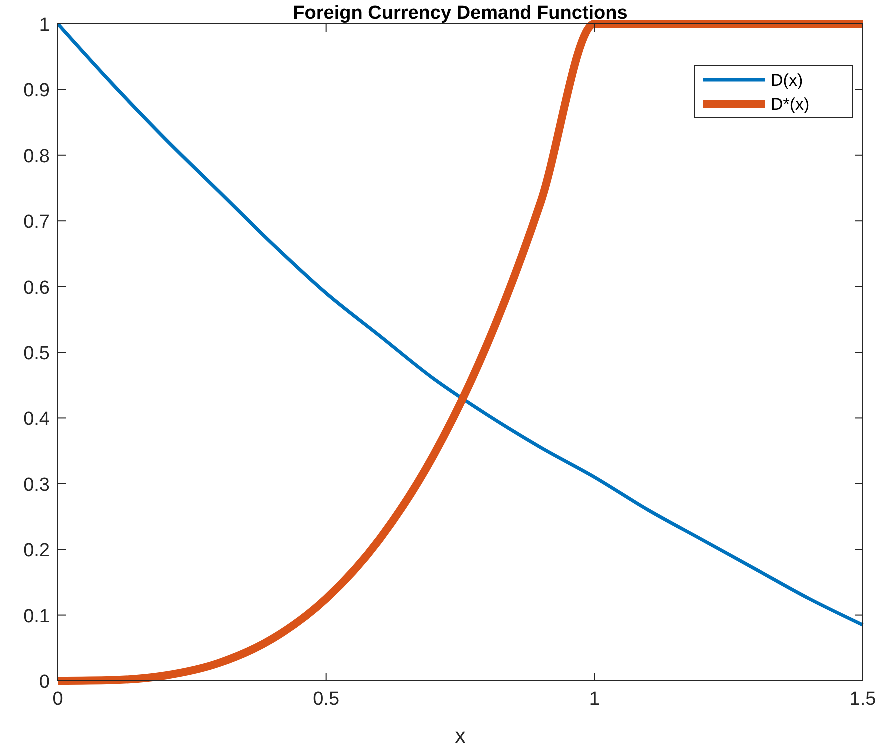  I want to click on x-axis-title: x, so click(460, 736).